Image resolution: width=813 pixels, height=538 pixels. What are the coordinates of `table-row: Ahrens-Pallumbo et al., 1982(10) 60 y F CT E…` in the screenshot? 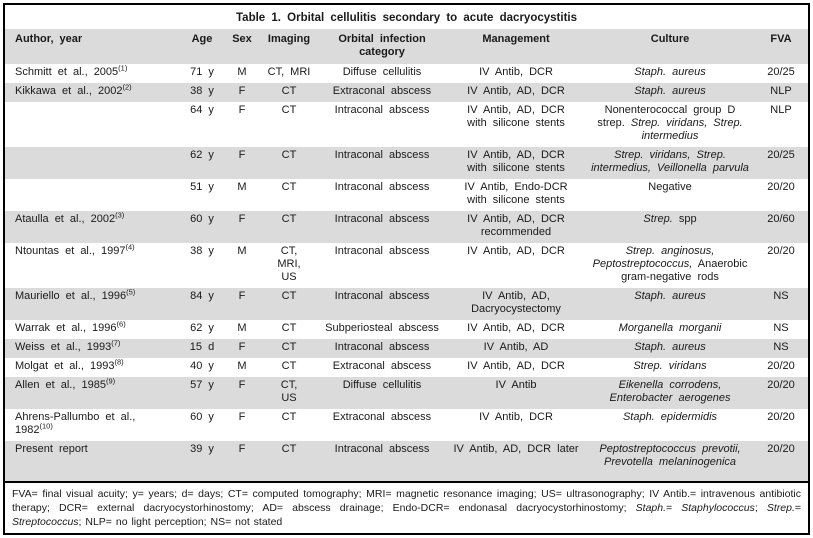 It's located at (406, 425).